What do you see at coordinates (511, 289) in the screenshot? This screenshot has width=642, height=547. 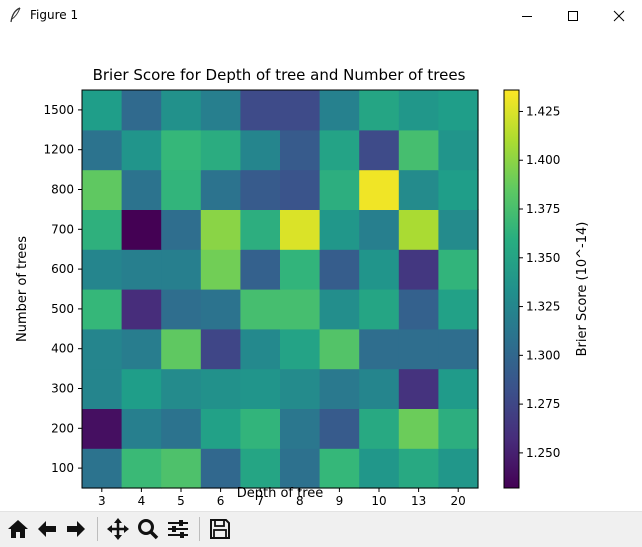 I see `colorbar` at bounding box center [511, 289].